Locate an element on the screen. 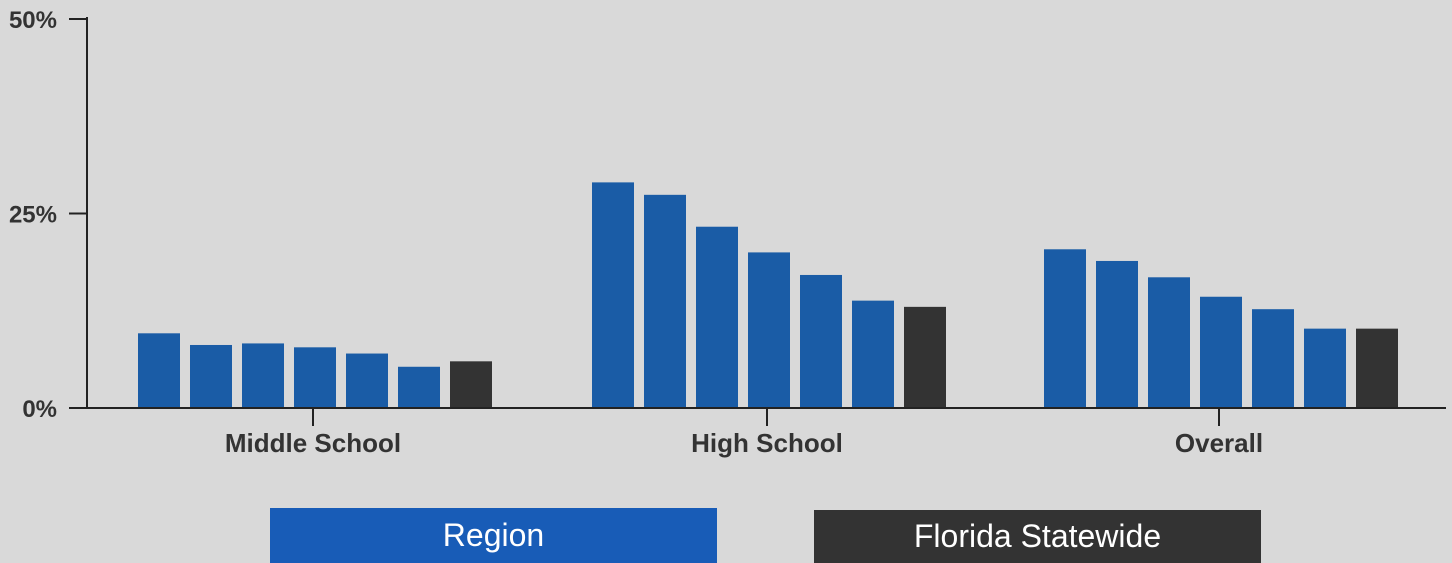  legend-item-florida-statewide: Florida Statewide is located at coordinates (1037, 536).